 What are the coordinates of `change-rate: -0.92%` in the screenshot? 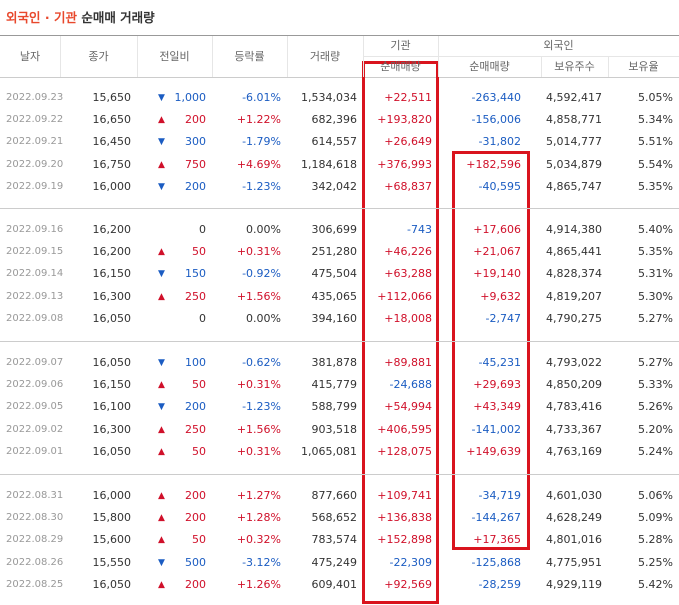 It's located at (261, 274).